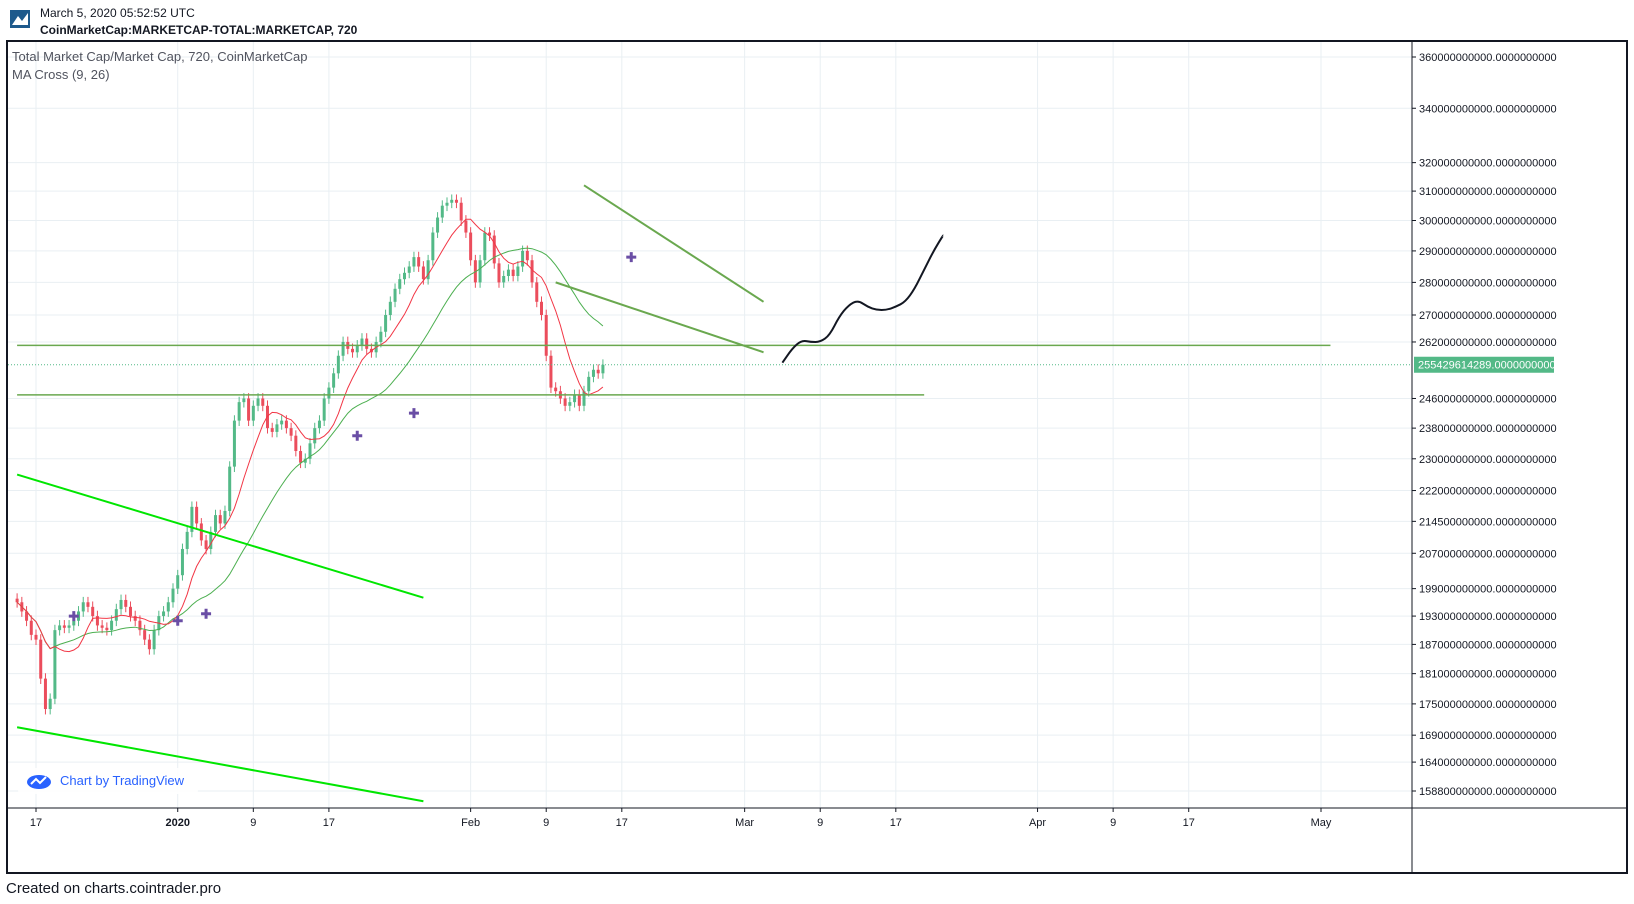 This screenshot has height=904, width=1634. I want to click on time-tick-label: May, so click(1321, 823).